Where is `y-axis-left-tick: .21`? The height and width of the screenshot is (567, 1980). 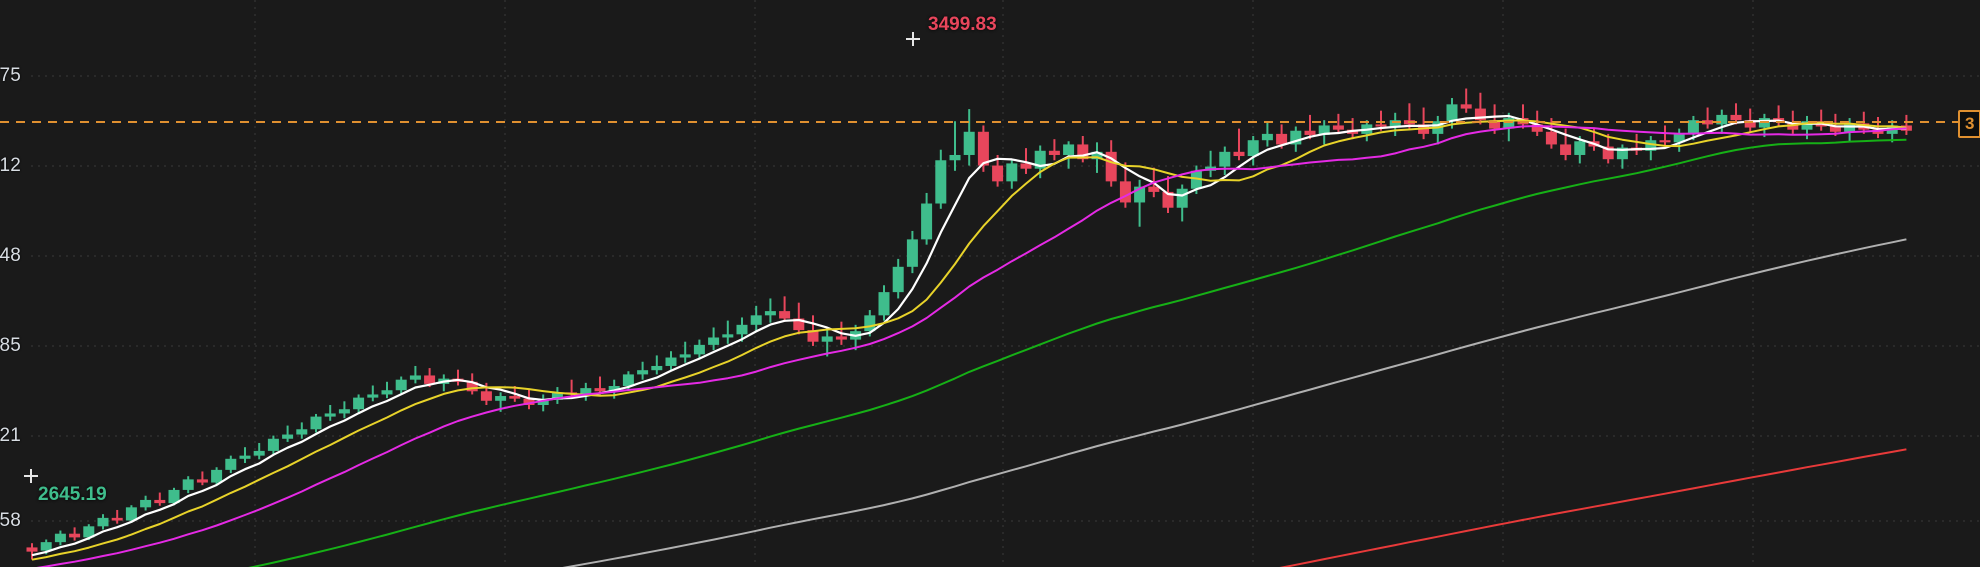 y-axis-left-tick: .21 is located at coordinates (11, 435).